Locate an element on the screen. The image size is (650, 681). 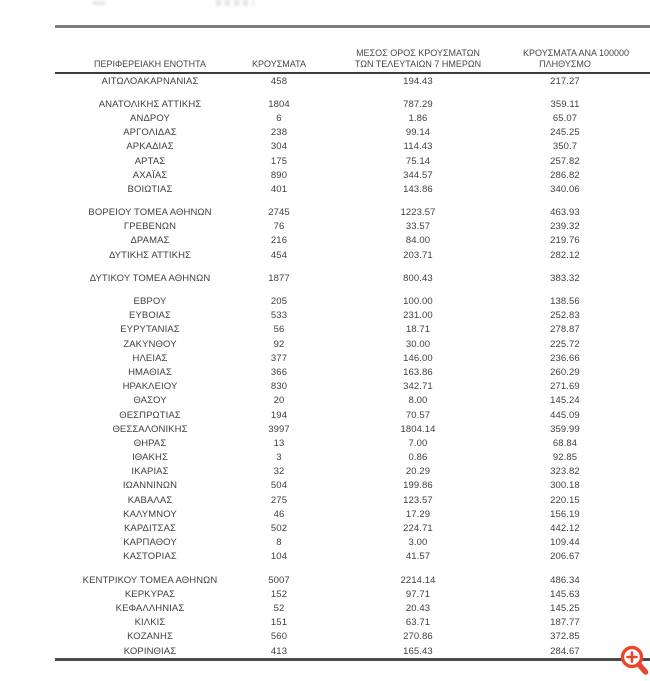
region-name-cell: ΑΝΑΤΟΛΙΚΗΣ ΑΤΤΙΚΗΣ is located at coordinates (150, 104).